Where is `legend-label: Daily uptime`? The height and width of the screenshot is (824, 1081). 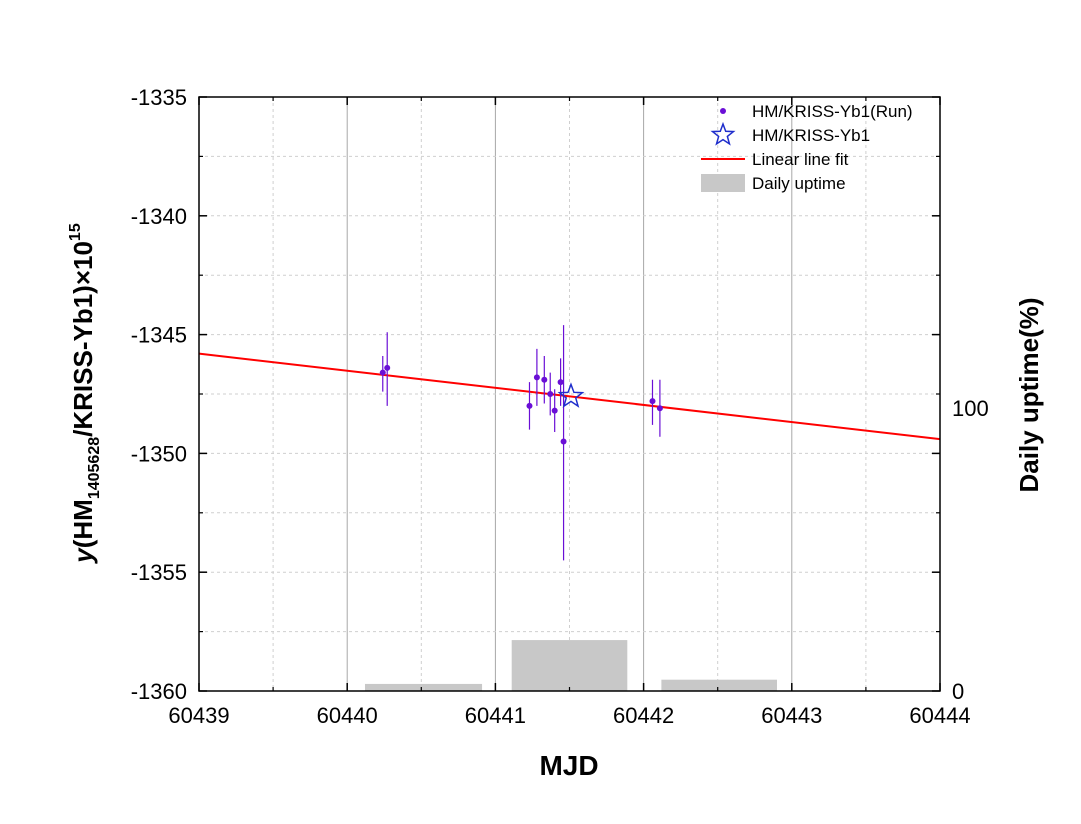 legend-label: Daily uptime is located at coordinates (799, 183).